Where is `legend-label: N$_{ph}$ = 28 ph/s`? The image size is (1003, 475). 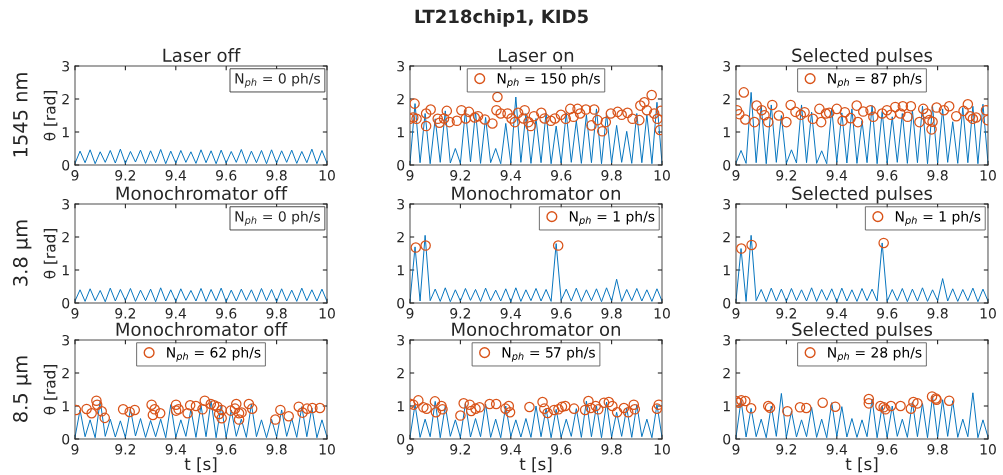
legend-label: N$_{ph}$ = 28 ph/s is located at coordinates (875, 354).